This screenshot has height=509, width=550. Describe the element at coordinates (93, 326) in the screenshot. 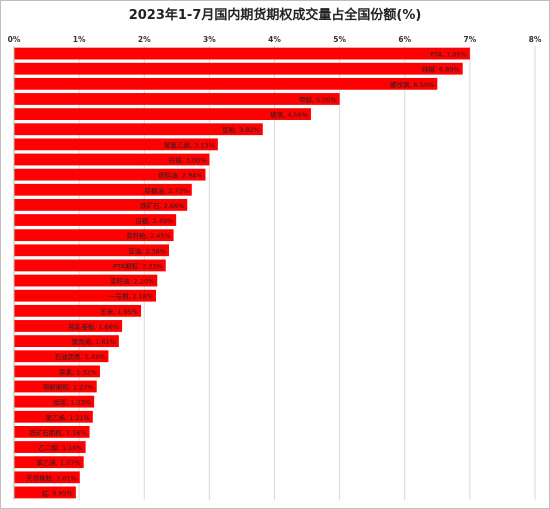

I see `bar-data-label: 热轧卷板, 1.66%` at that location.